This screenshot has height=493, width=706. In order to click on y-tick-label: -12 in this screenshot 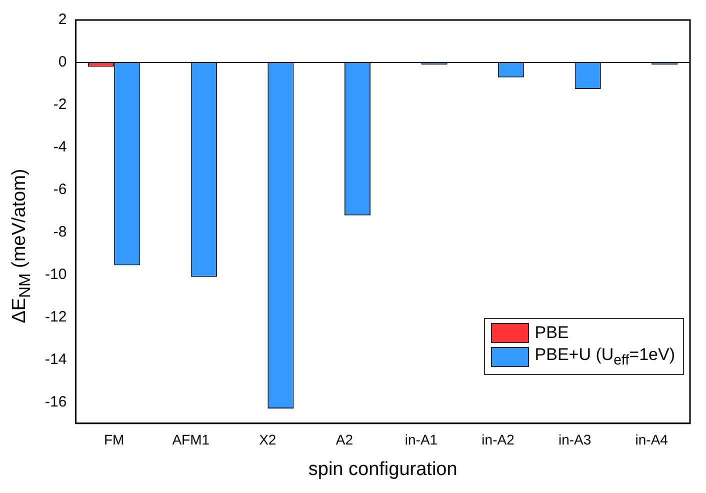, I will do `click(55, 317)`.